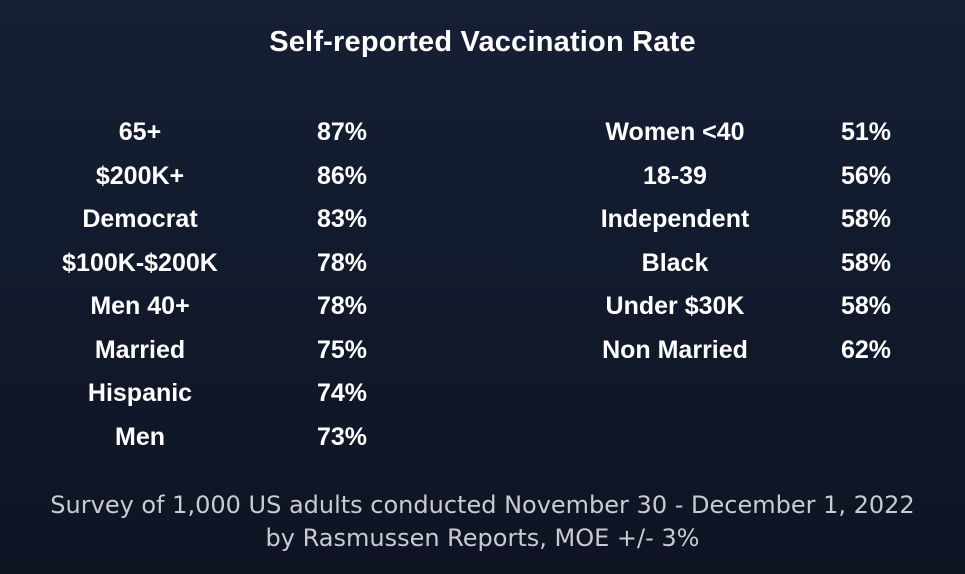 Image resolution: width=965 pixels, height=574 pixels. Describe the element at coordinates (140, 132) in the screenshot. I see `stat-label: 65+` at that location.